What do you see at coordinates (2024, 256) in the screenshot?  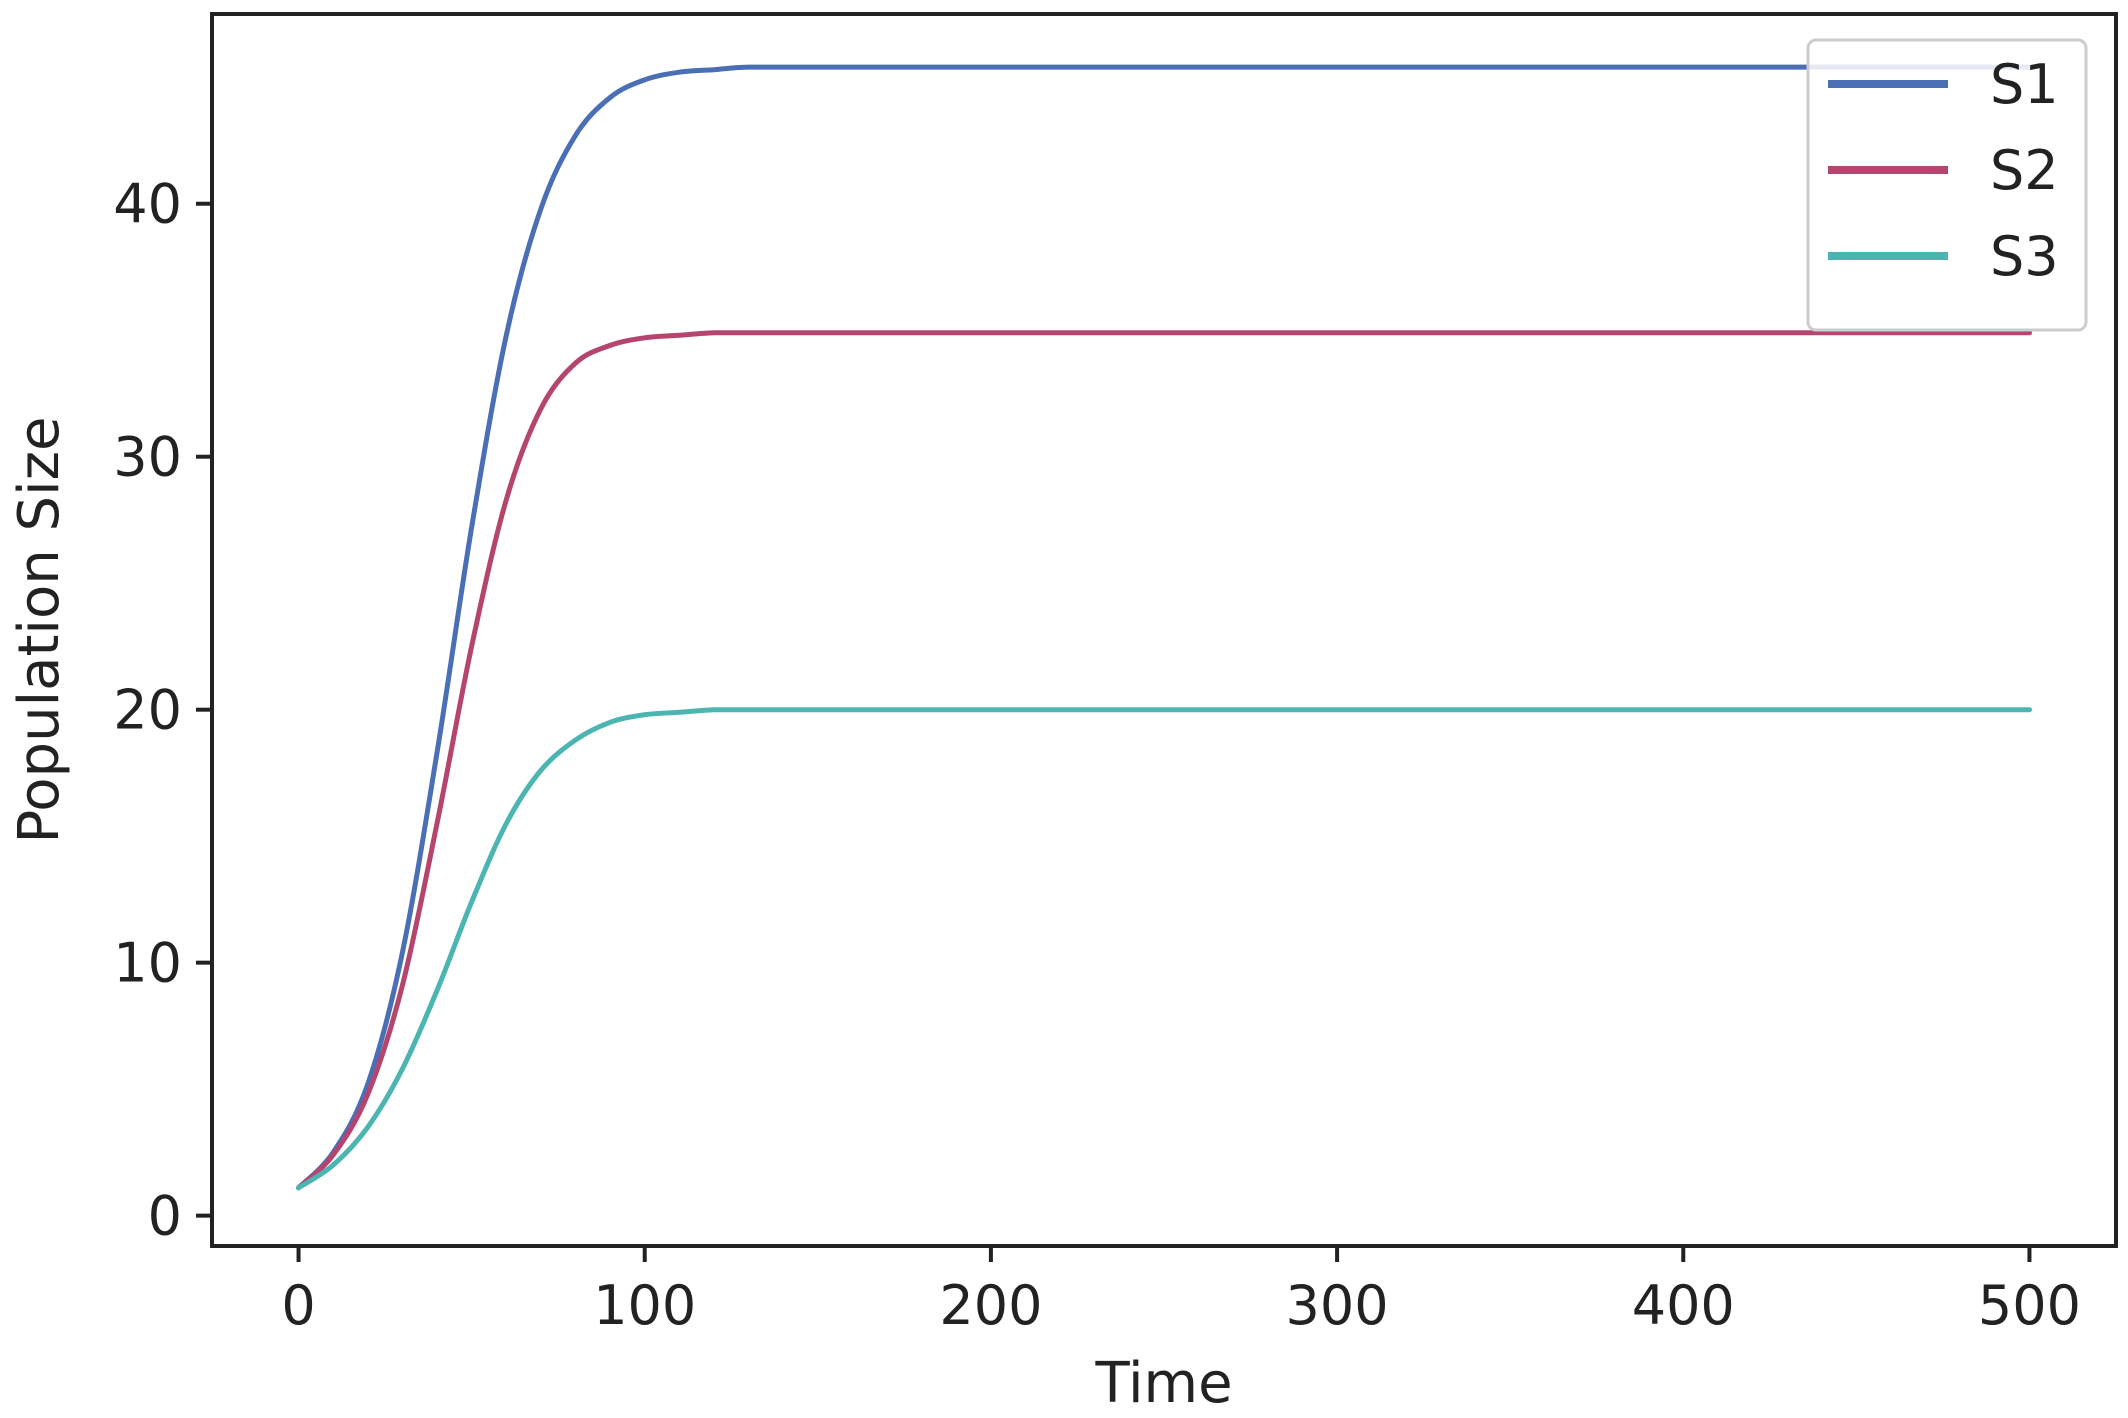 I see `legend-label-s3: S3` at bounding box center [2024, 256].